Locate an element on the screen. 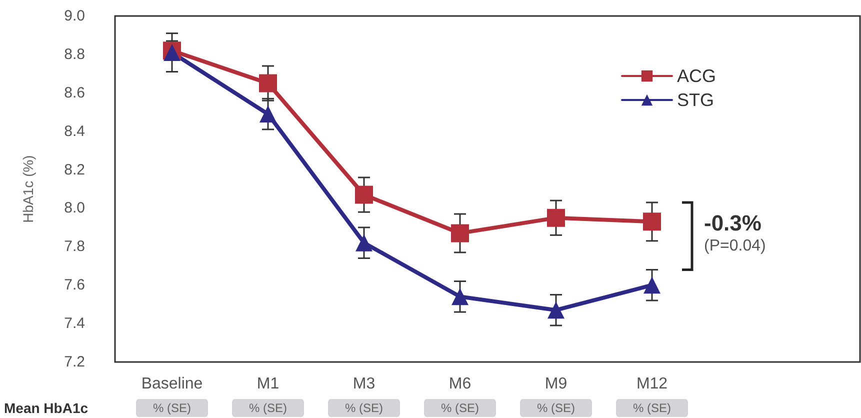 This screenshot has width=861, height=418. text: -0.3% is located at coordinates (733, 223).